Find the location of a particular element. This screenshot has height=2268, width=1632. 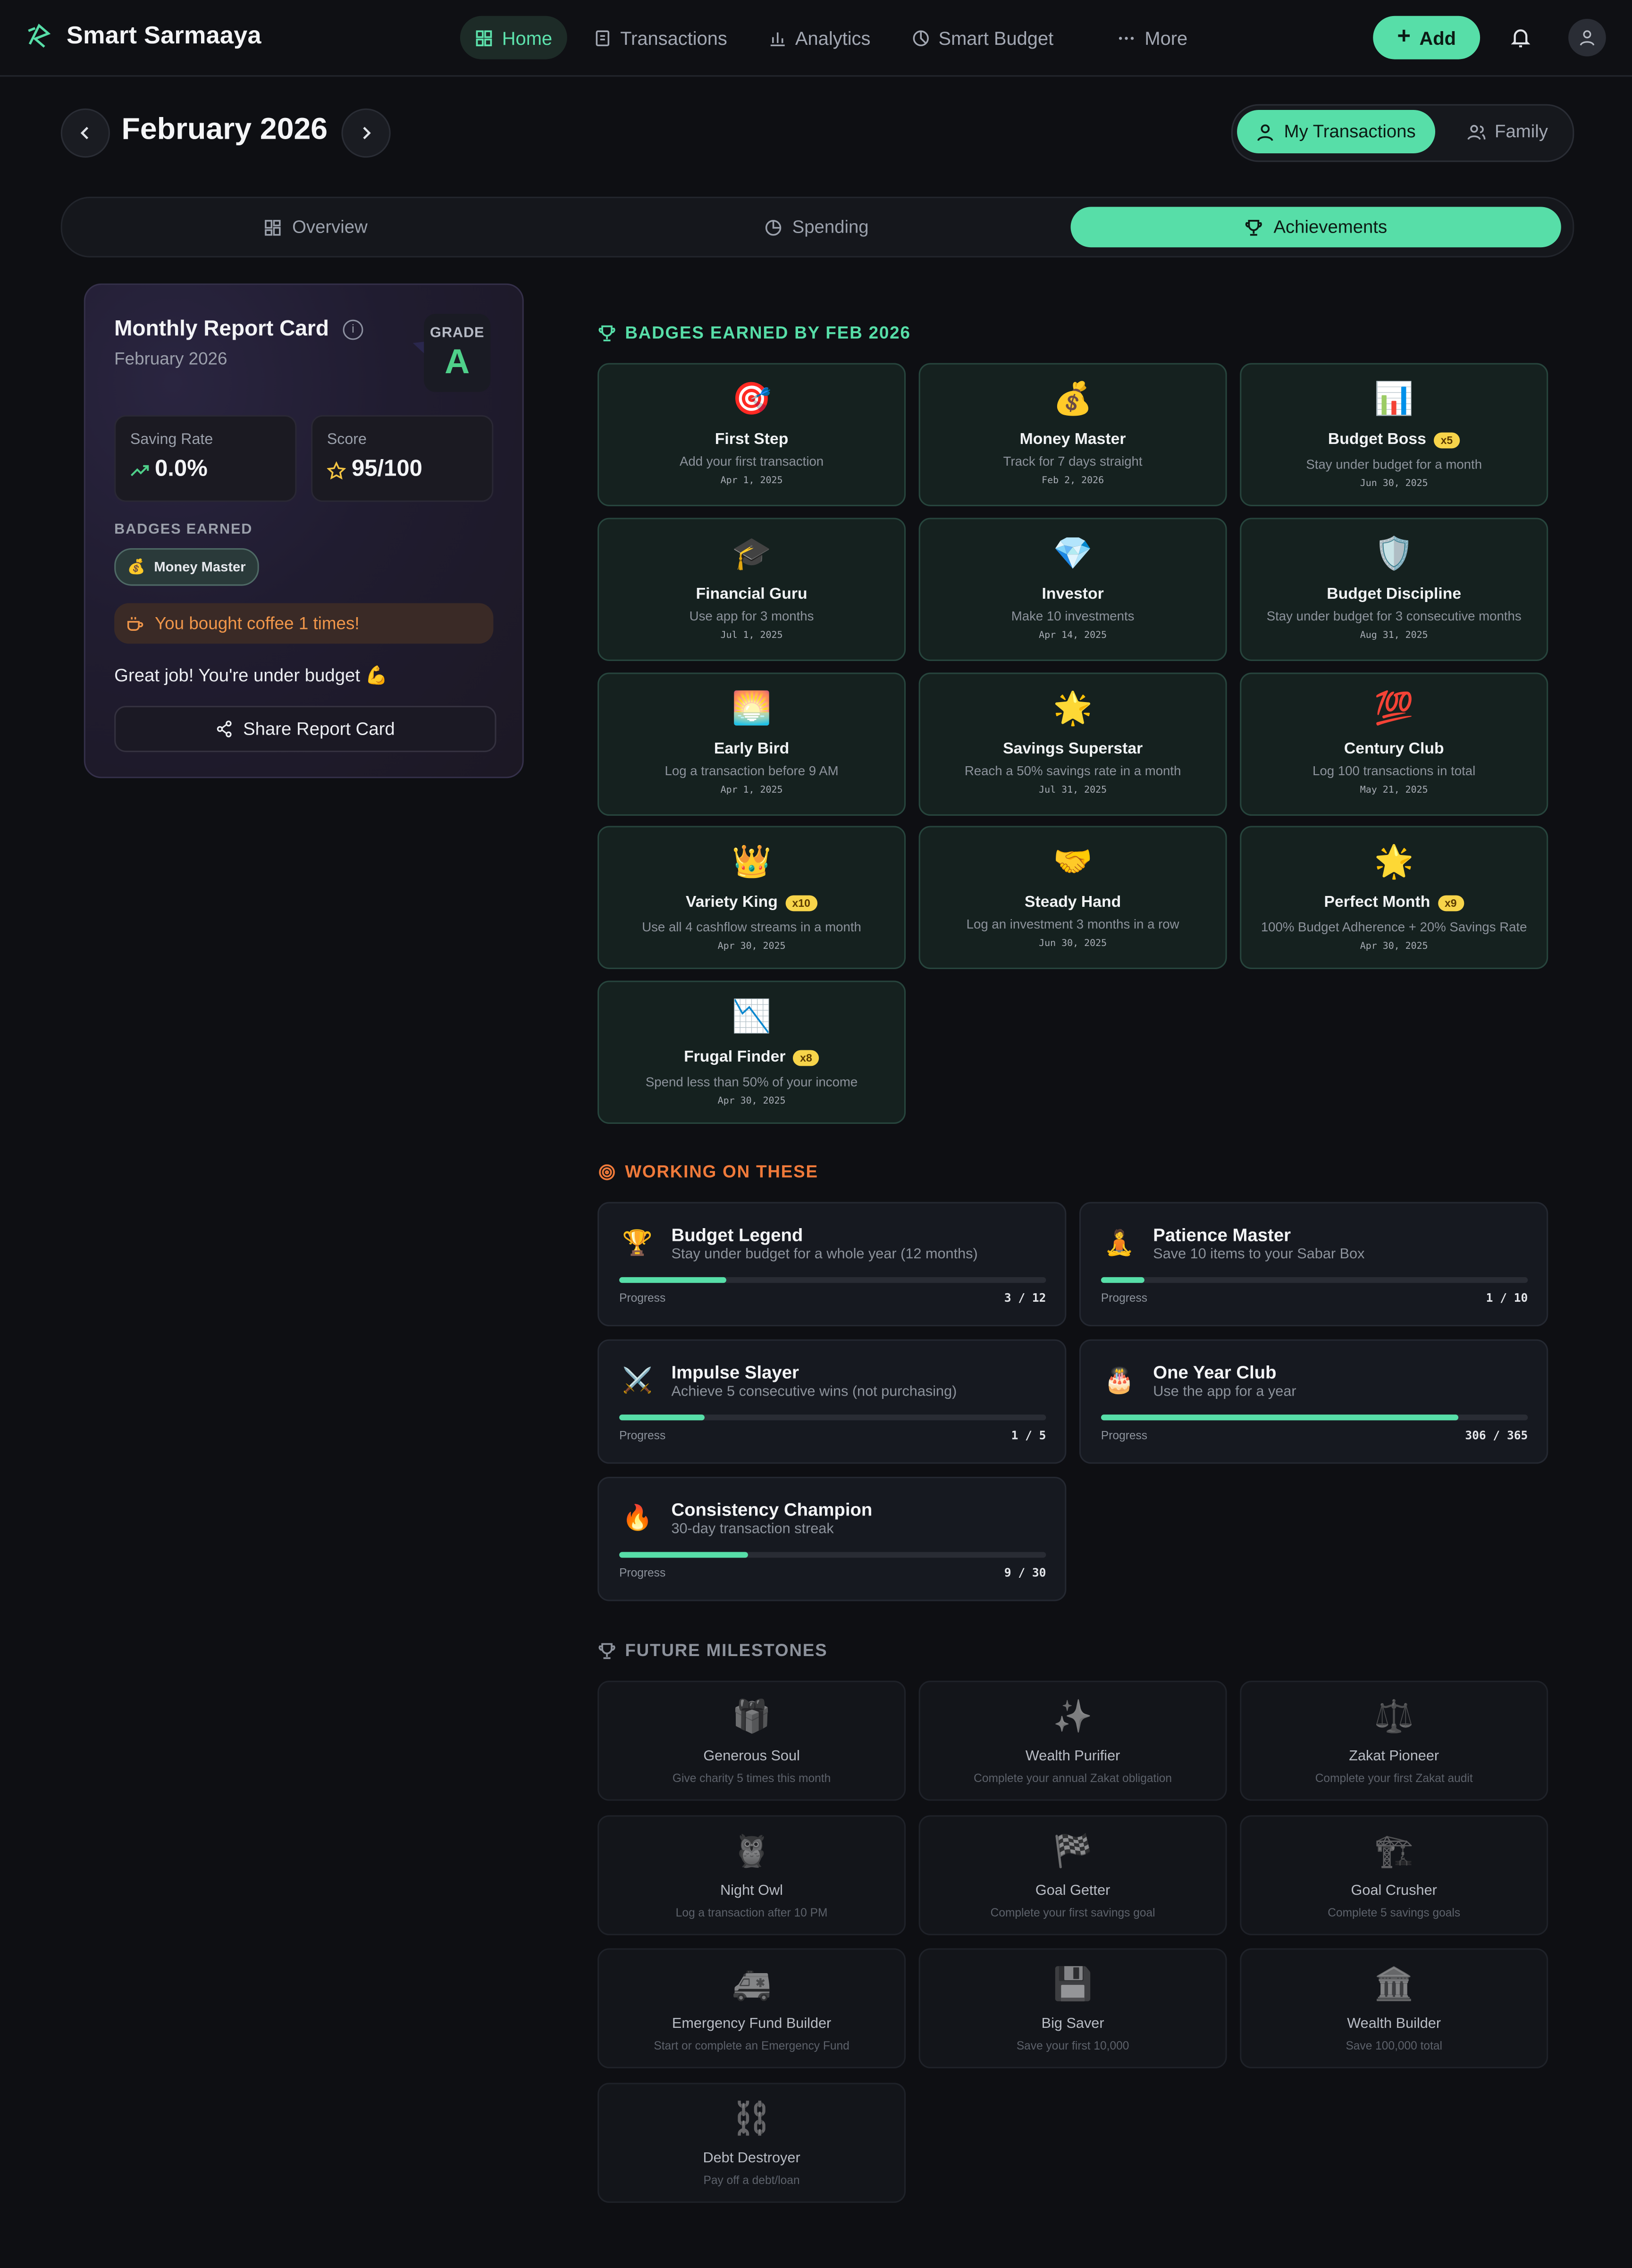

milestone-name: Goal Getter is located at coordinates (1072, 1892).